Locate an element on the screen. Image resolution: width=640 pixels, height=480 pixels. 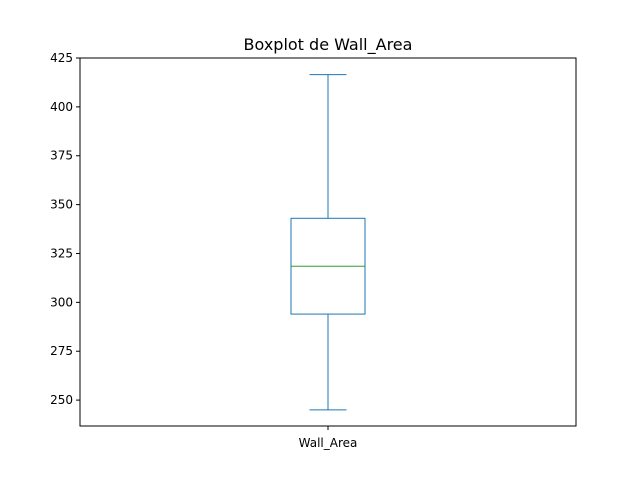
y-tick-label: 275 is located at coordinates (61, 351).